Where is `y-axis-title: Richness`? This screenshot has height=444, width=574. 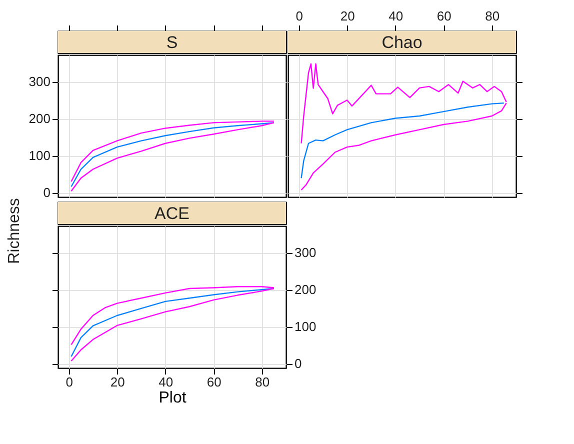 y-axis-title: Richness is located at coordinates (14, 231).